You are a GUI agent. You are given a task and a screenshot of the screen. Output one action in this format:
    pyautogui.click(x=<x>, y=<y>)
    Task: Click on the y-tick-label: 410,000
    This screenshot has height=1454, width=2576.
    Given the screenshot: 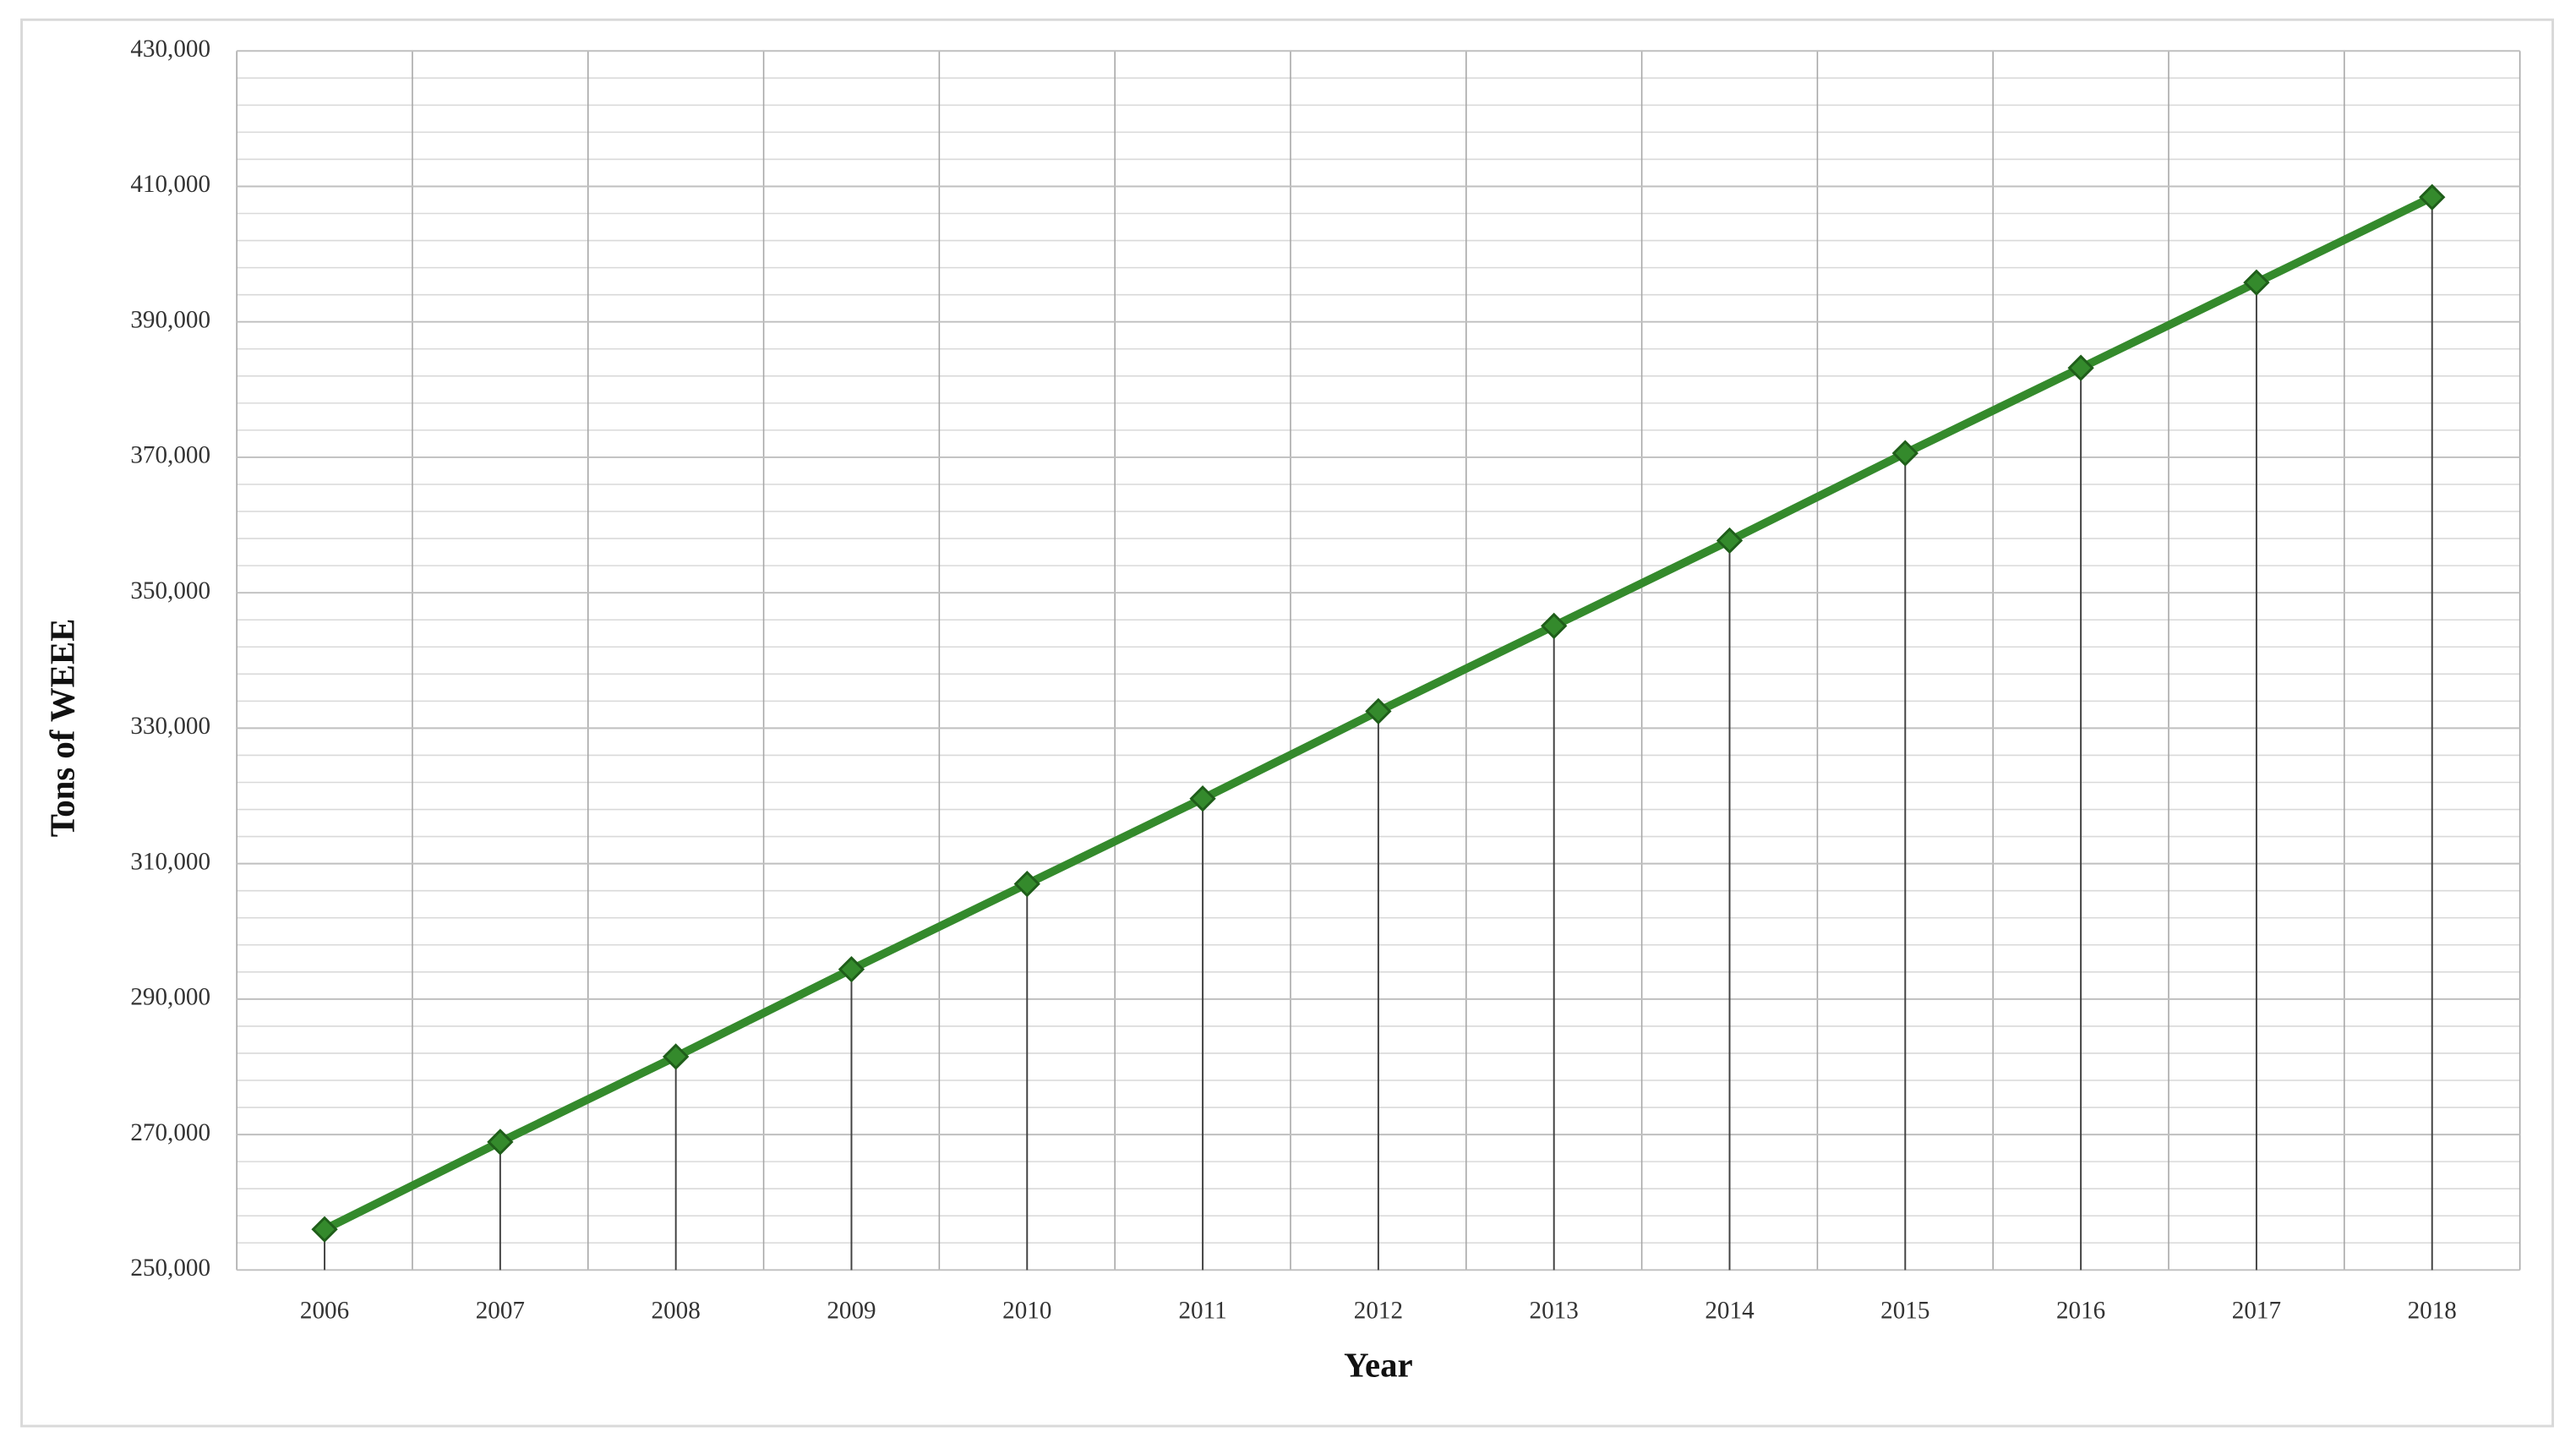 What is the action you would take?
    pyautogui.click(x=170, y=184)
    